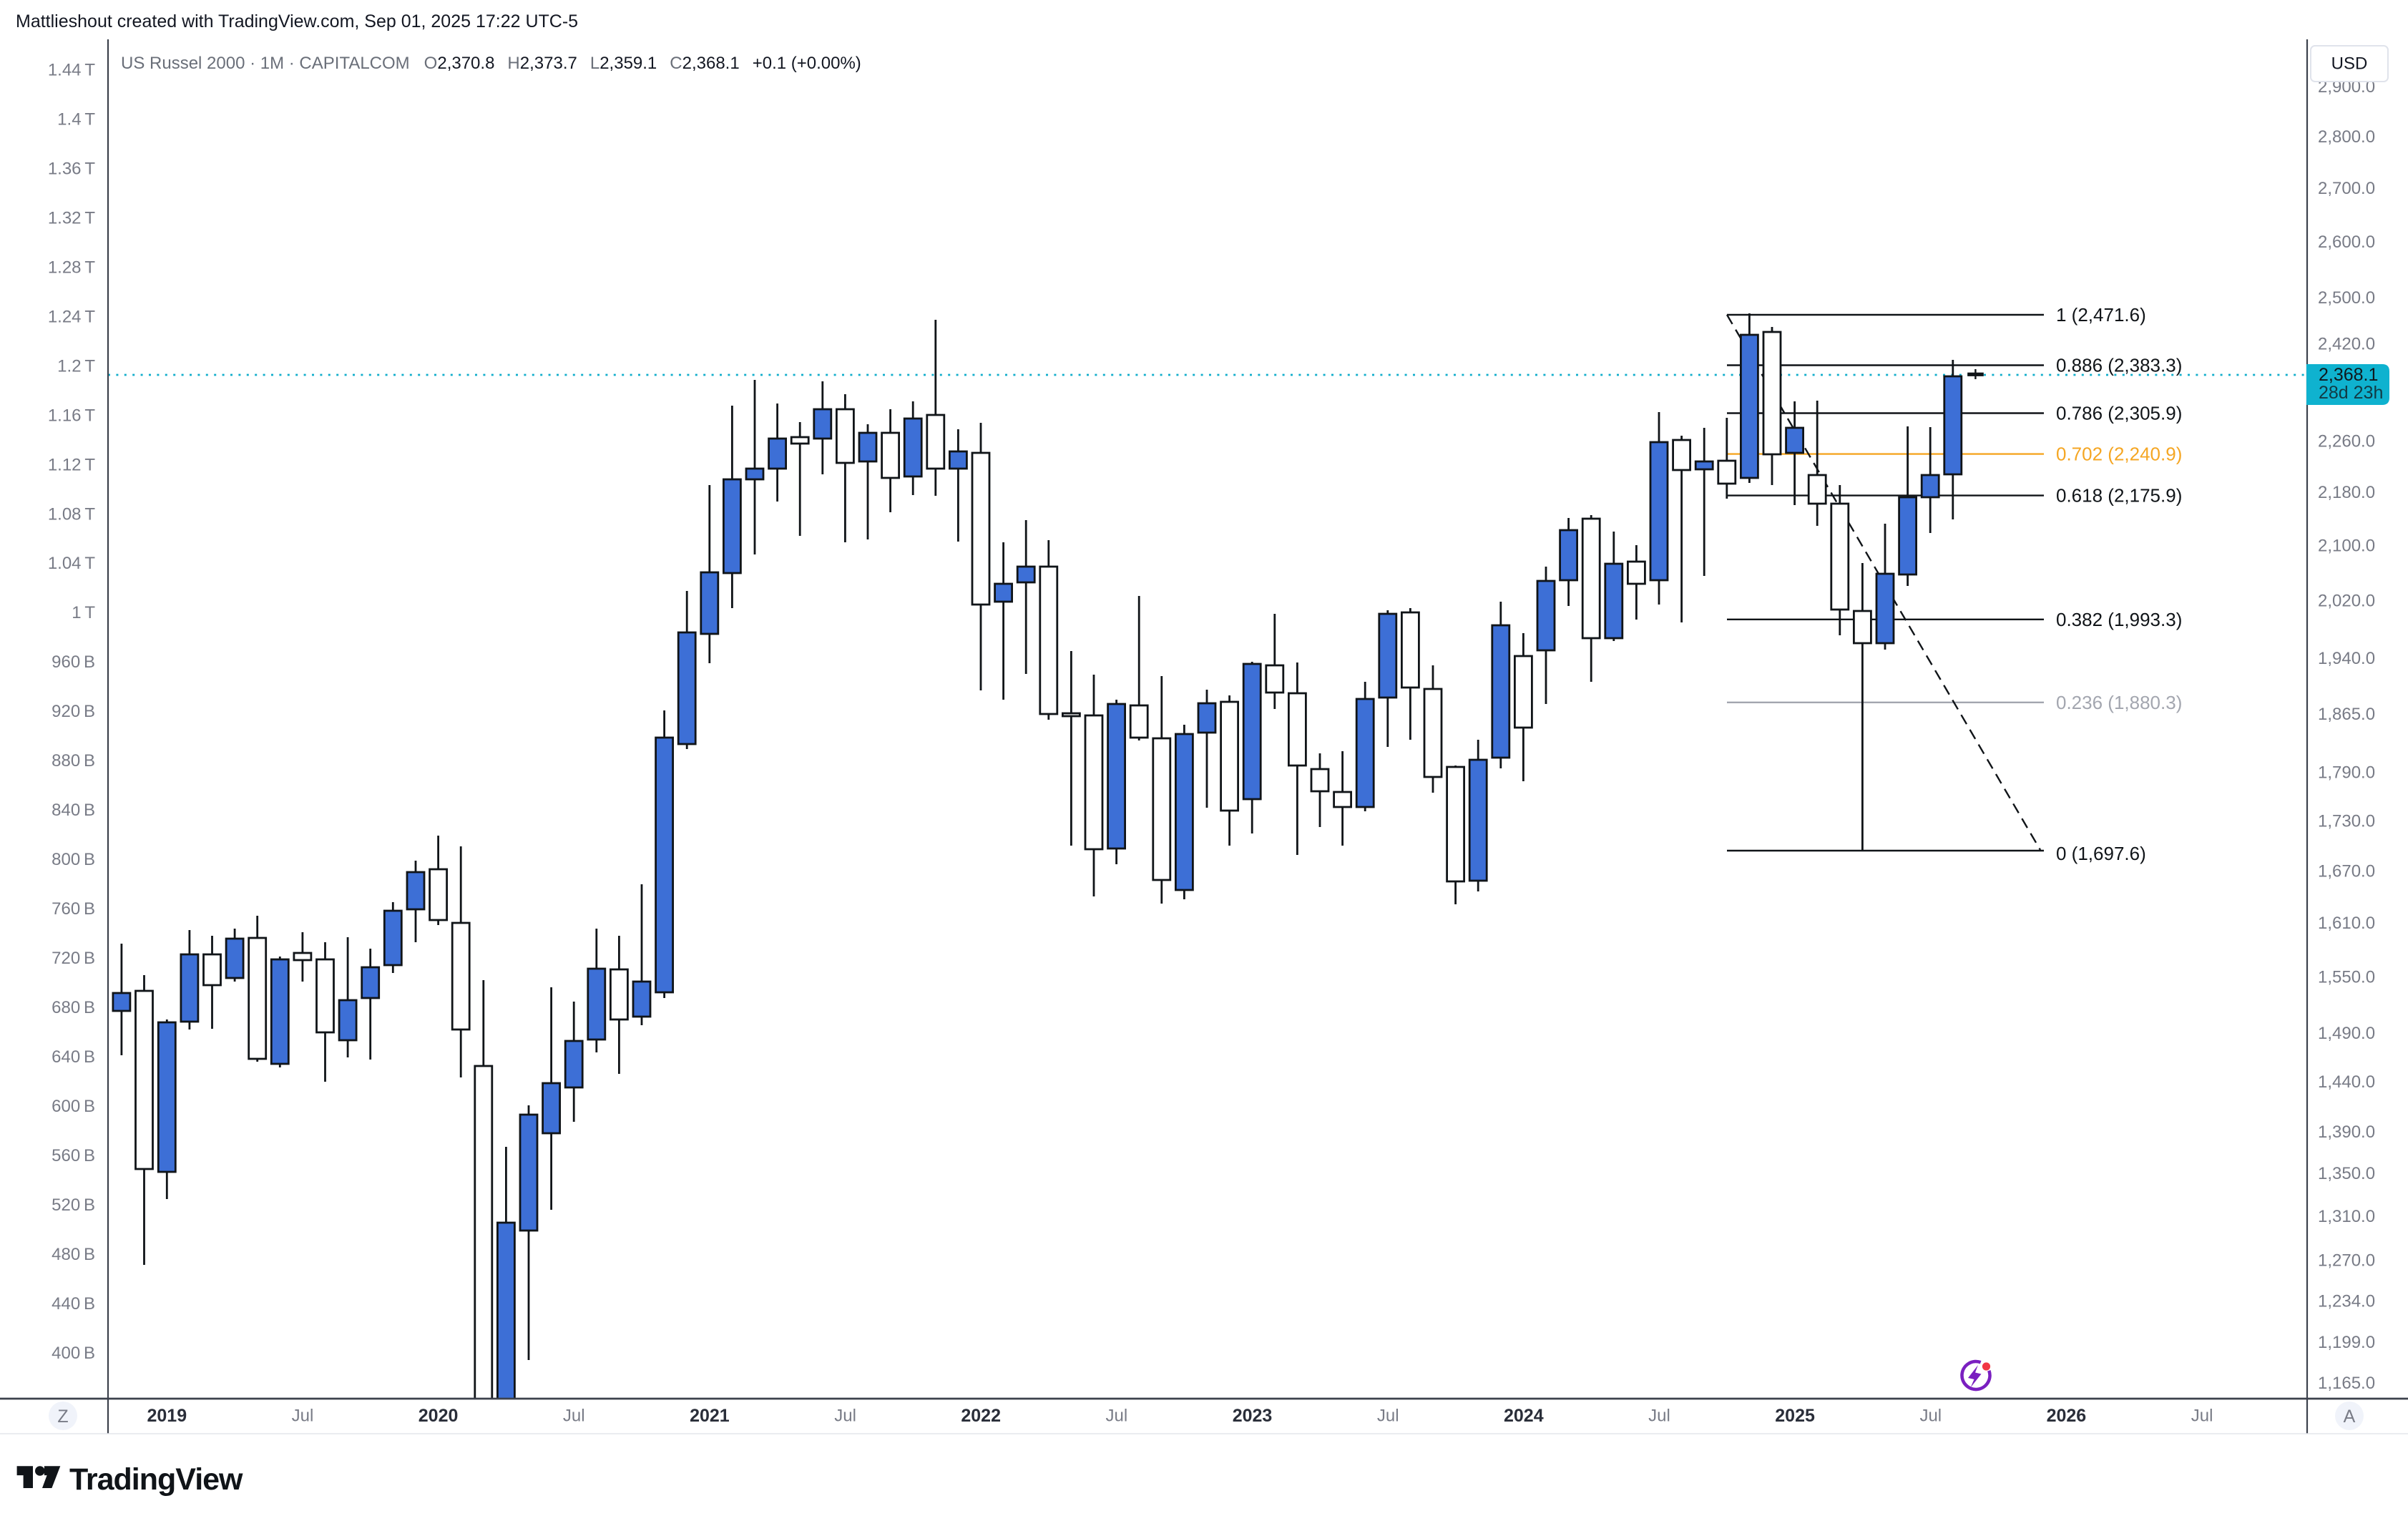 This screenshot has width=2408, height=1521. What do you see at coordinates (439, 1416) in the screenshot?
I see `svg-text: 2020` at bounding box center [439, 1416].